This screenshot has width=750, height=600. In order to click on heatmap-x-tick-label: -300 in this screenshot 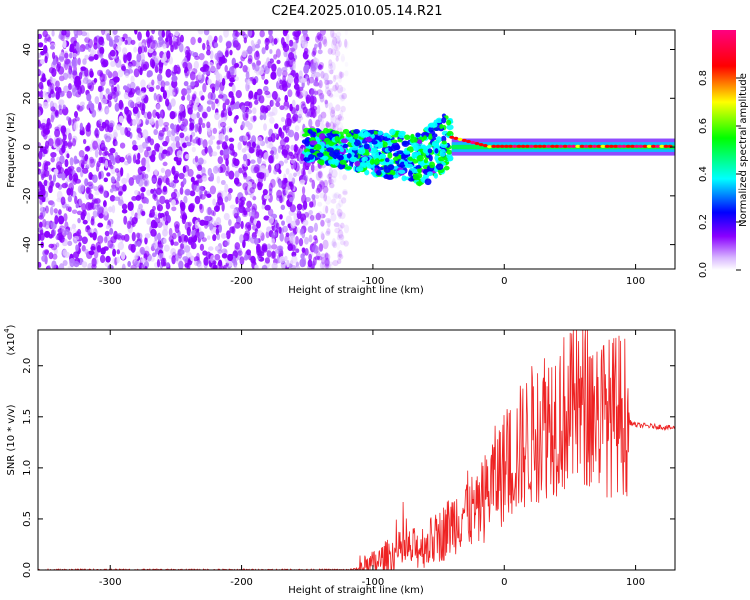, I will do `click(110, 281)`.